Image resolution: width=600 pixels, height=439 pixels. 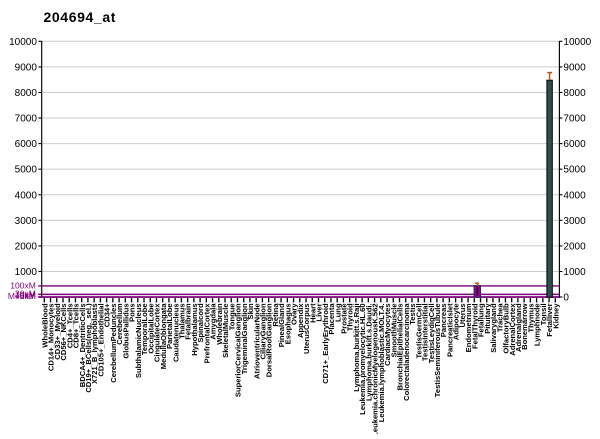 What do you see at coordinates (406, 352) in the screenshot?
I see `svg-text: Colorectaladenocarcinoma` at bounding box center [406, 352].